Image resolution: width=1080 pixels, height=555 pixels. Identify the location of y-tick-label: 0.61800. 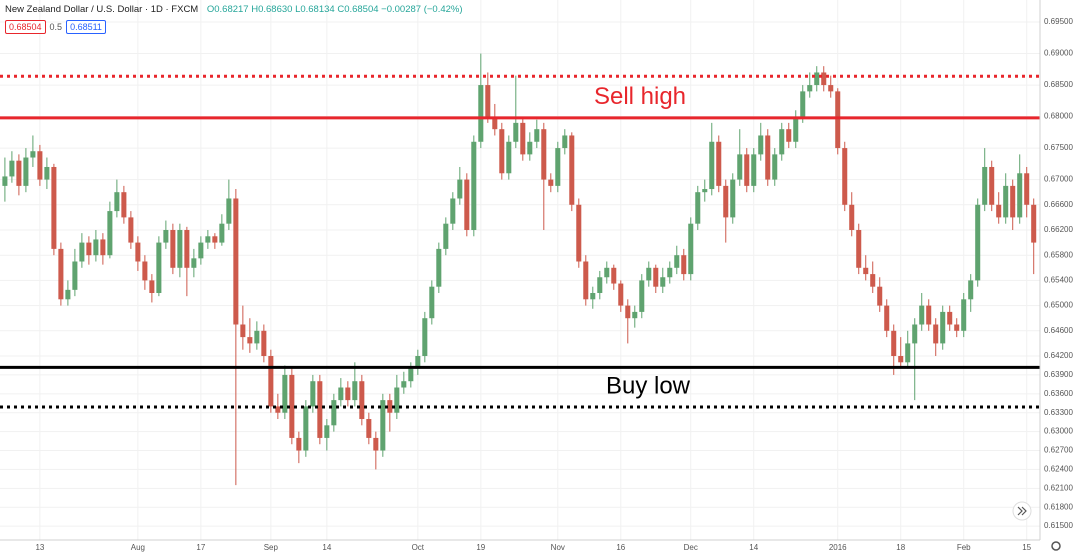
(1058, 506).